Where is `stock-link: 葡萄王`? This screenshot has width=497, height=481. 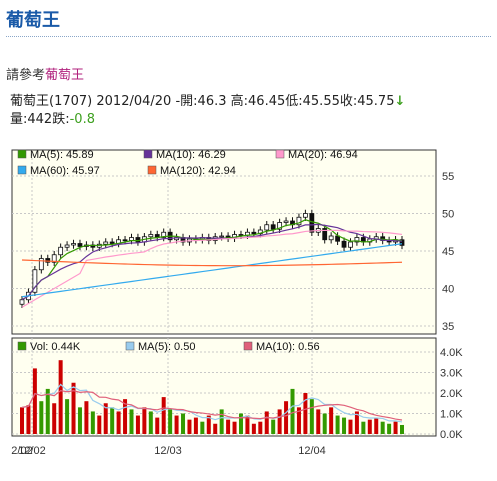 stock-link: 葡萄王 is located at coordinates (65, 75).